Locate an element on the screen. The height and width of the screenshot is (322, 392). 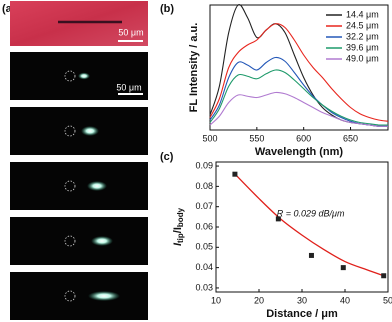
x-tick-label: 20 is located at coordinates (259, 300).